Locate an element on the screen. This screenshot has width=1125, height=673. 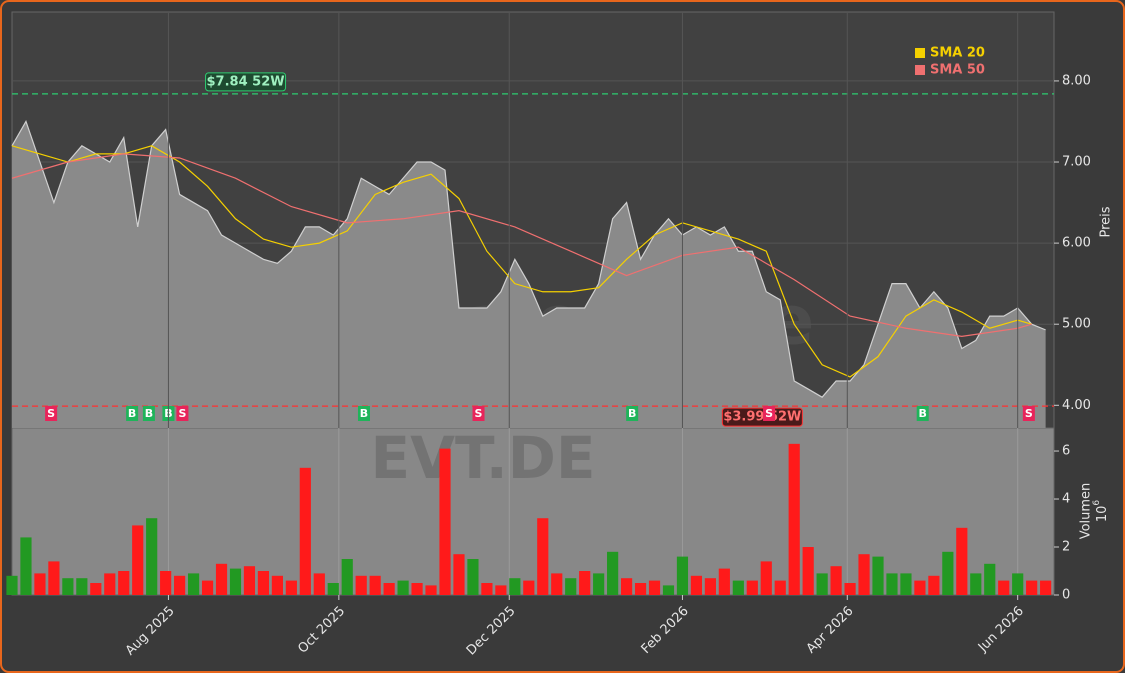
y-tick-label: 6.00 is located at coordinates (1076, 243).